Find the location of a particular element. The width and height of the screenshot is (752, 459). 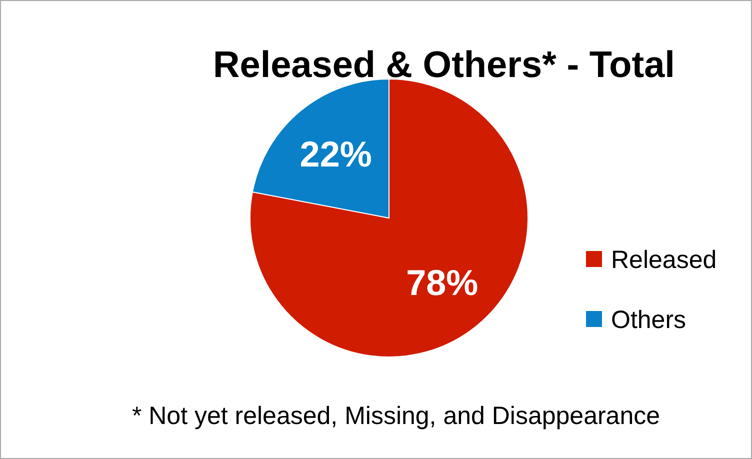

data-label: 22% is located at coordinates (336, 153).